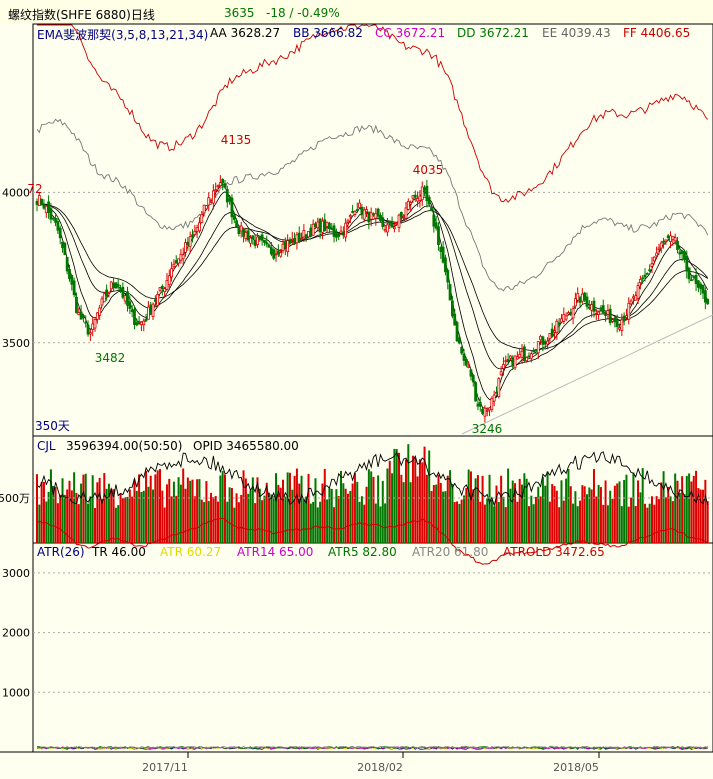 The height and width of the screenshot is (779, 713). I want to click on price-annotation: 3246, so click(487, 429).